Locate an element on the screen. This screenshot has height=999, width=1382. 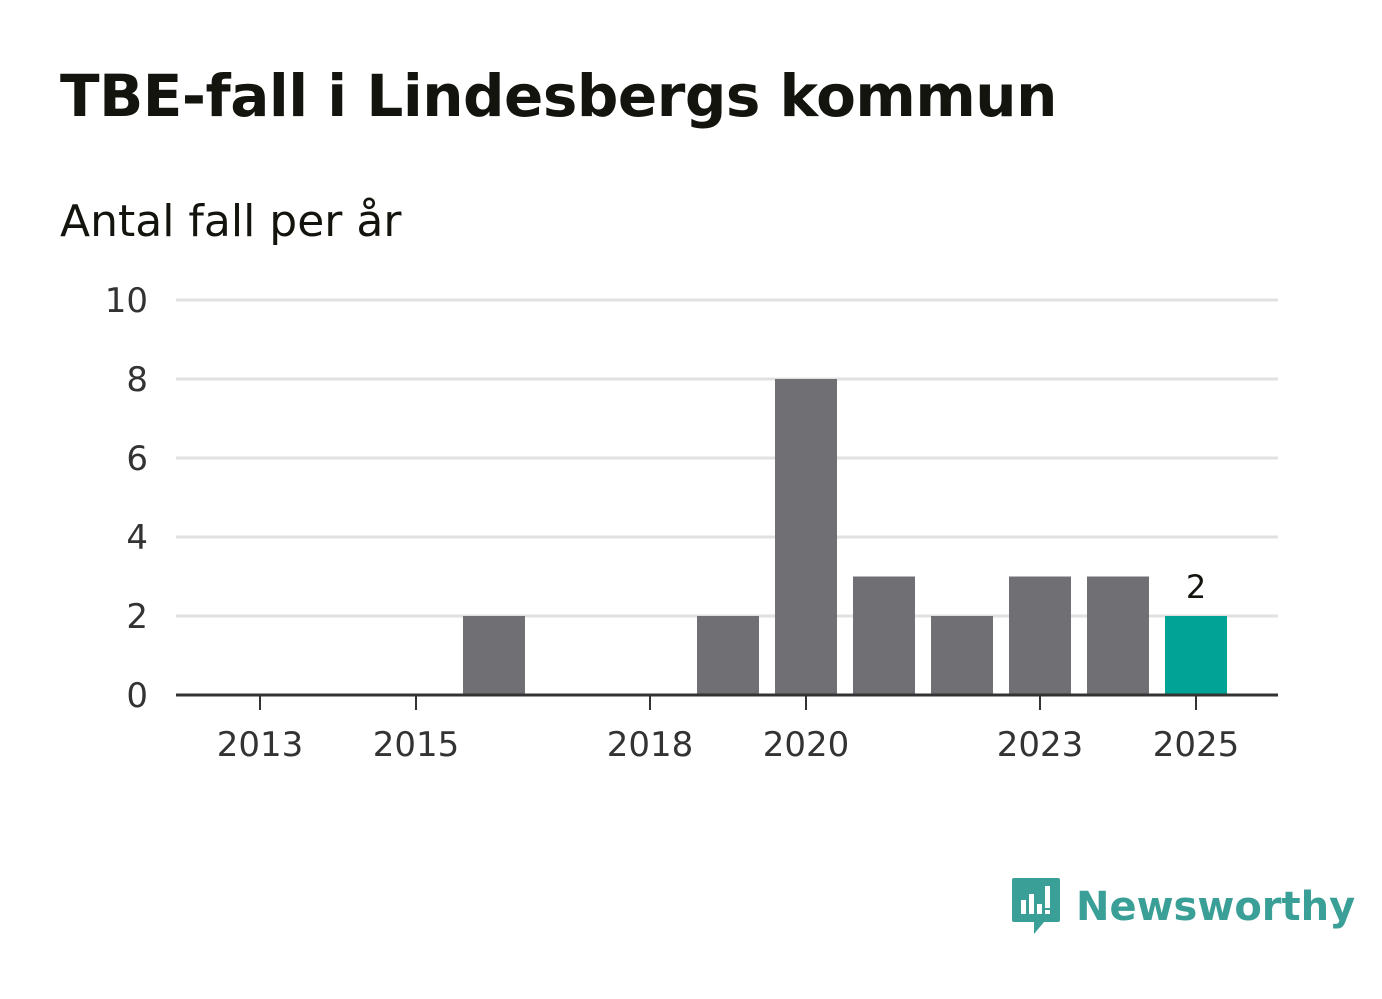
axes is located at coordinates (727, 701).